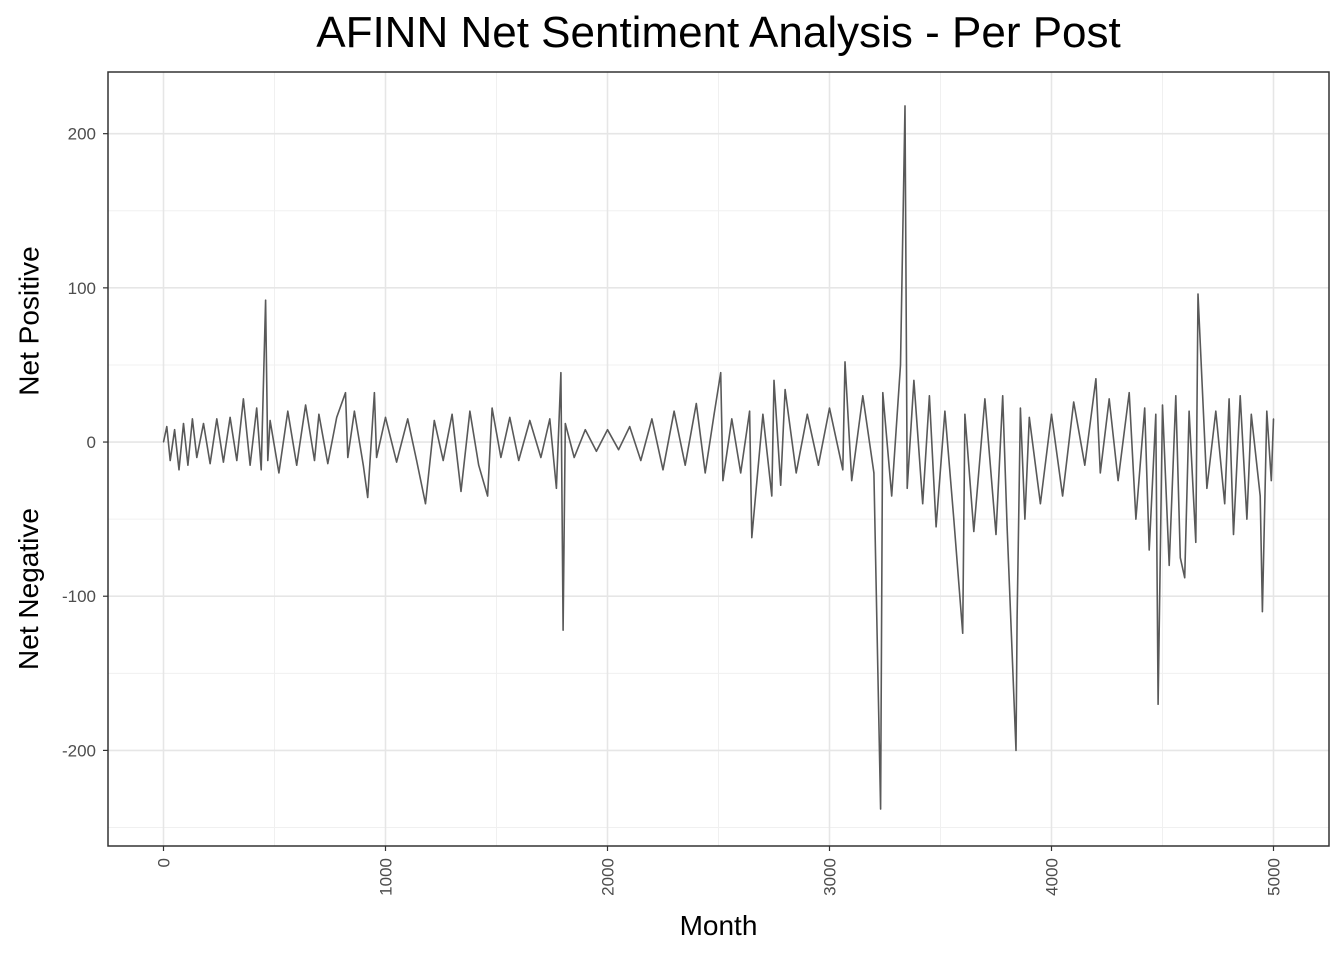 Image resolution: width=1344 pixels, height=960 pixels. What do you see at coordinates (29, 321) in the screenshot?
I see `y-axis-label-positive: Net Positive` at bounding box center [29, 321].